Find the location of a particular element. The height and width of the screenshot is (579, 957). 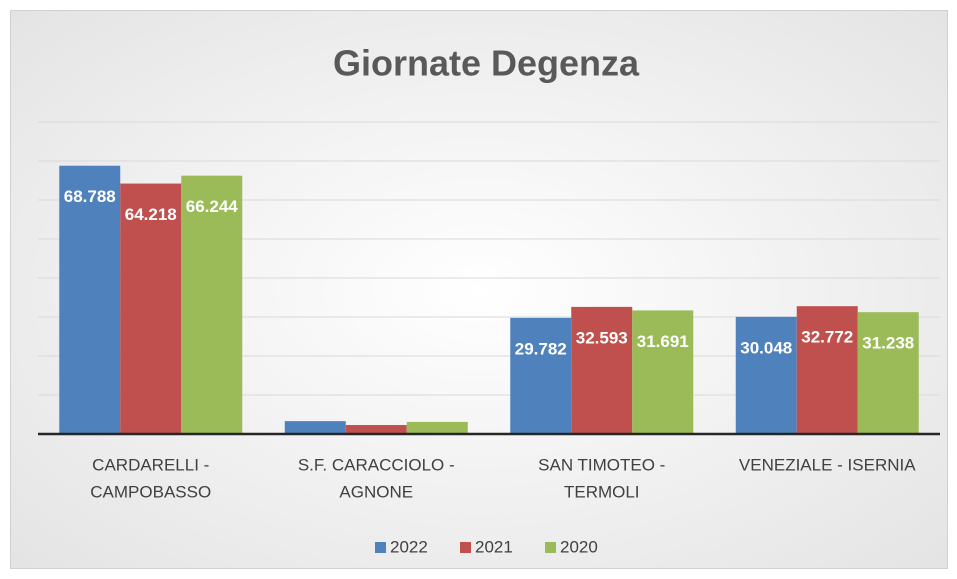

data-label: 31.238 is located at coordinates (888, 343).